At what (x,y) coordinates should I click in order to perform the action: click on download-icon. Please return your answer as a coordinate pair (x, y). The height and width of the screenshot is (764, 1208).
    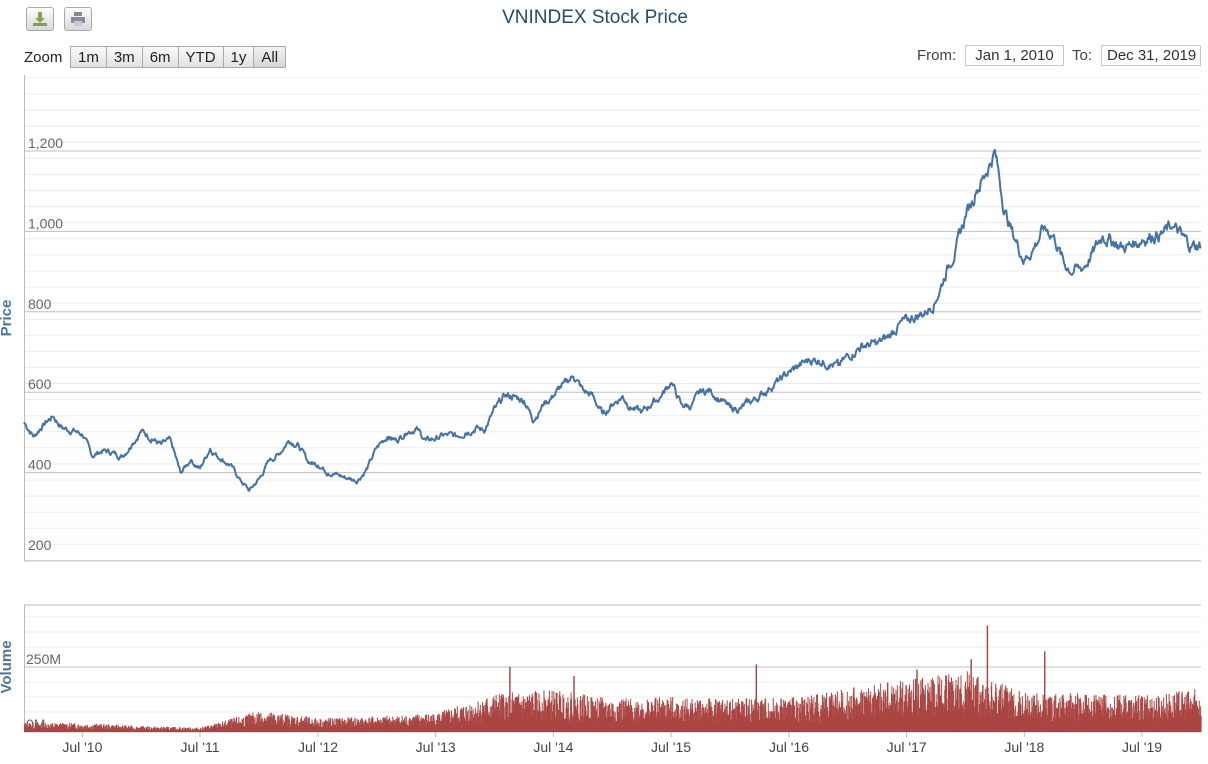
    Looking at the image, I should click on (40, 19).